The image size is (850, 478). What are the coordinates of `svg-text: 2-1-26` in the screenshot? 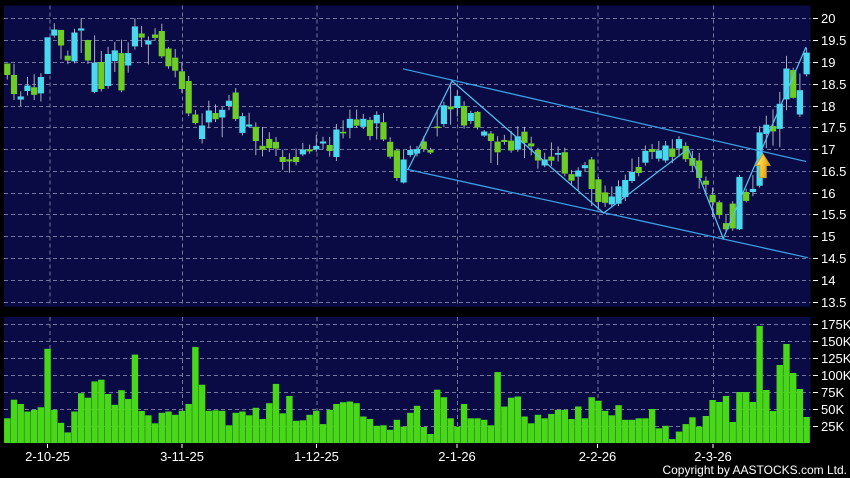 It's located at (457, 456).